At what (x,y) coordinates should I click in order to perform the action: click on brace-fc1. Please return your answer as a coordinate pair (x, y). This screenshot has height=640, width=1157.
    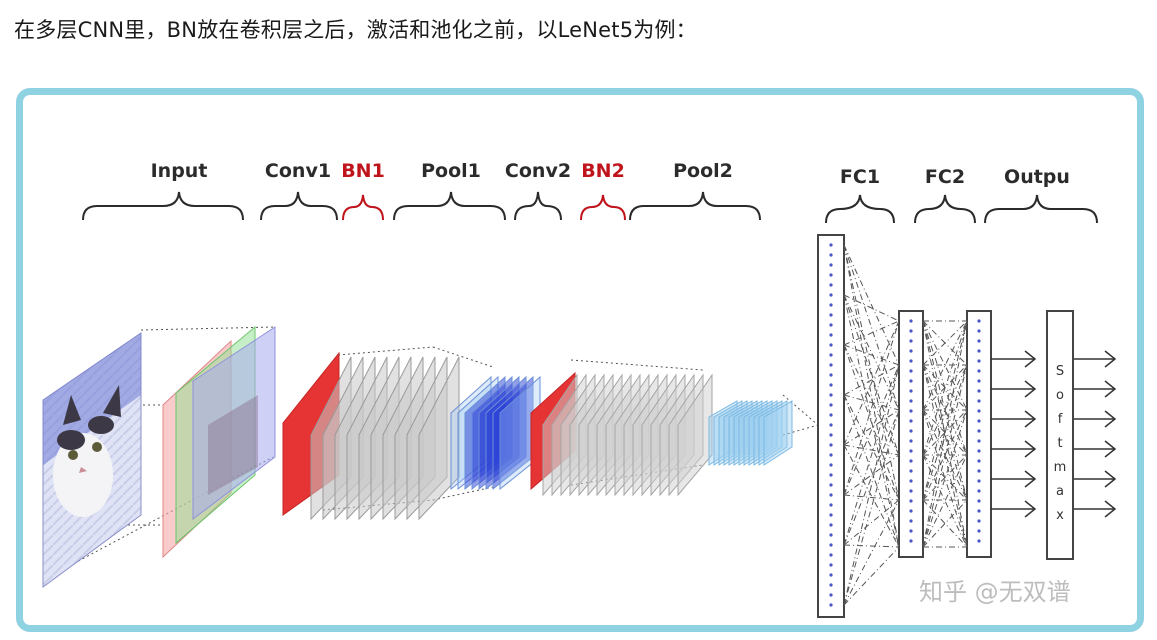
    Looking at the image, I should click on (860, 209).